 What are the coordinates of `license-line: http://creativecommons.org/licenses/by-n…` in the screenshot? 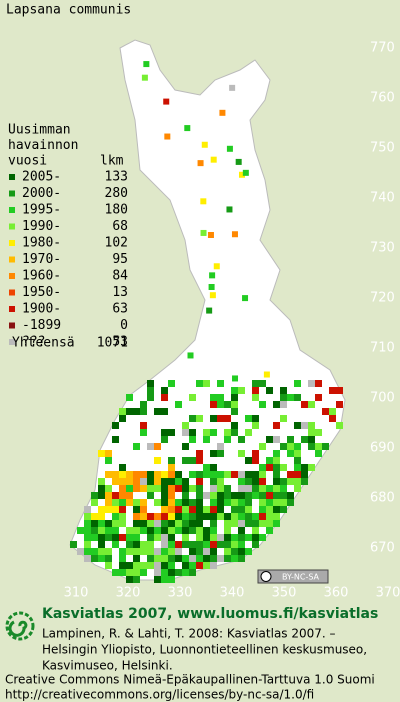 It's located at (159, 695).